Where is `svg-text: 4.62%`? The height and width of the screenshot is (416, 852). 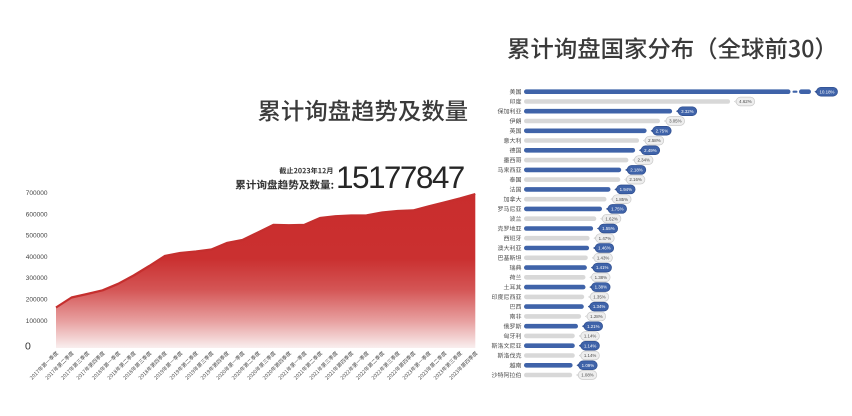 svg-text: 4.62% is located at coordinates (745, 101).